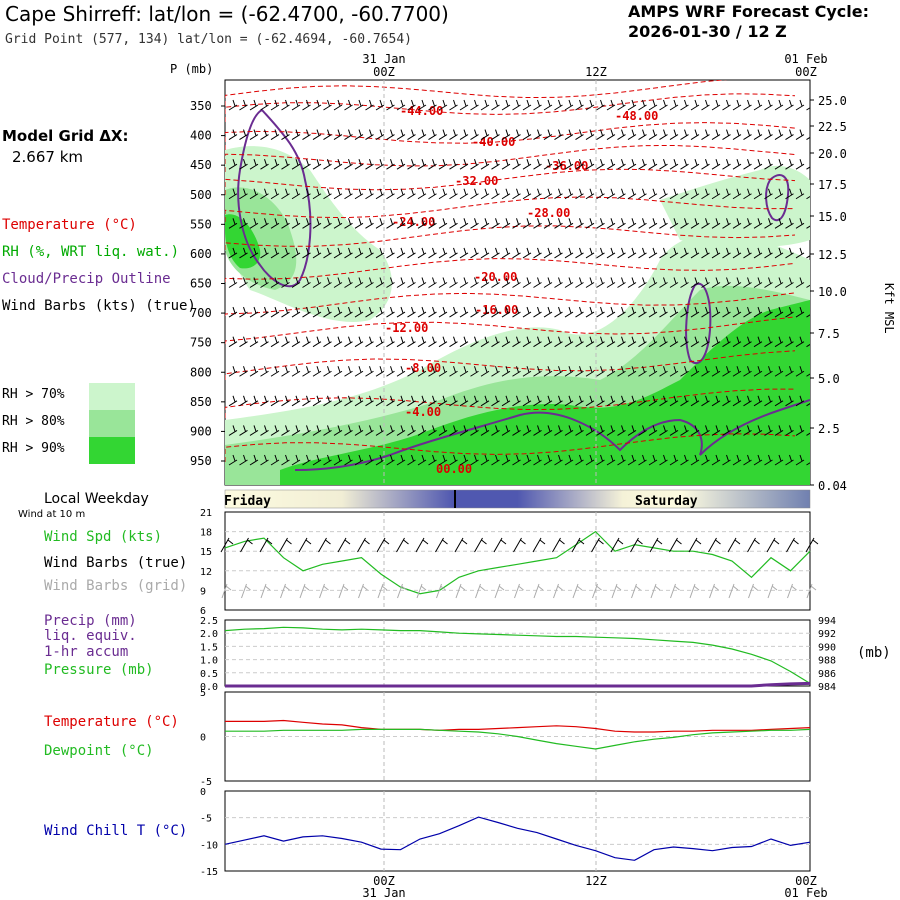 Image resolution: width=900 pixels, height=900 pixels. What do you see at coordinates (510, 270) in the screenshot?
I see `temperature-contour` at bounding box center [510, 270].